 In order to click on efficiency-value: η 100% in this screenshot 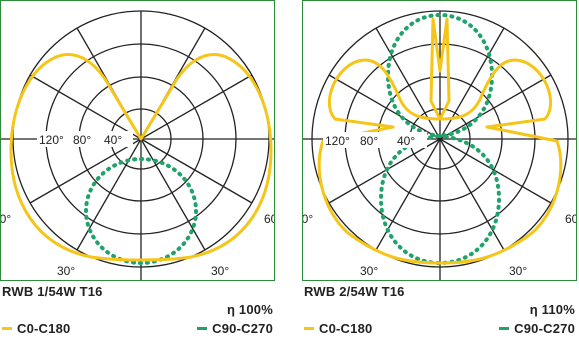, I will do `click(249, 309)`.